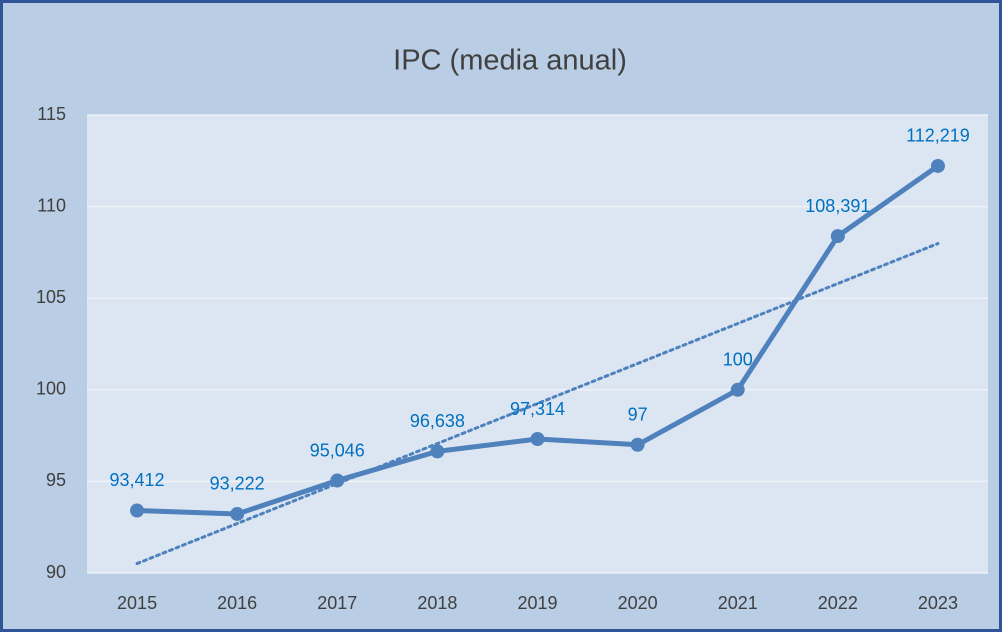  What do you see at coordinates (938, 603) in the screenshot?
I see `x-tick-label: 2023` at bounding box center [938, 603].